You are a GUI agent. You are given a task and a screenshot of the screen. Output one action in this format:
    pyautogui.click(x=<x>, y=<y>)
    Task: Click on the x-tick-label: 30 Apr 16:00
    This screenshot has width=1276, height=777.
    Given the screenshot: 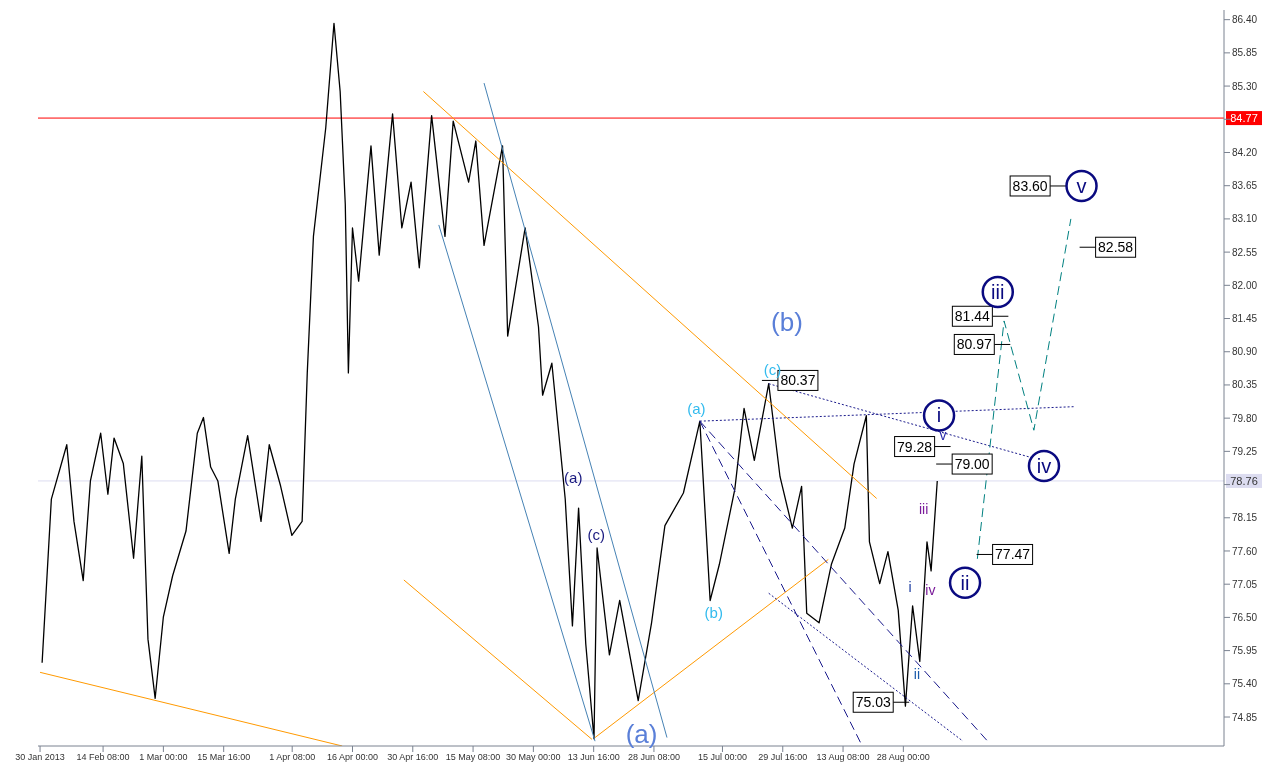 What is the action you would take?
    pyautogui.click(x=413, y=757)
    